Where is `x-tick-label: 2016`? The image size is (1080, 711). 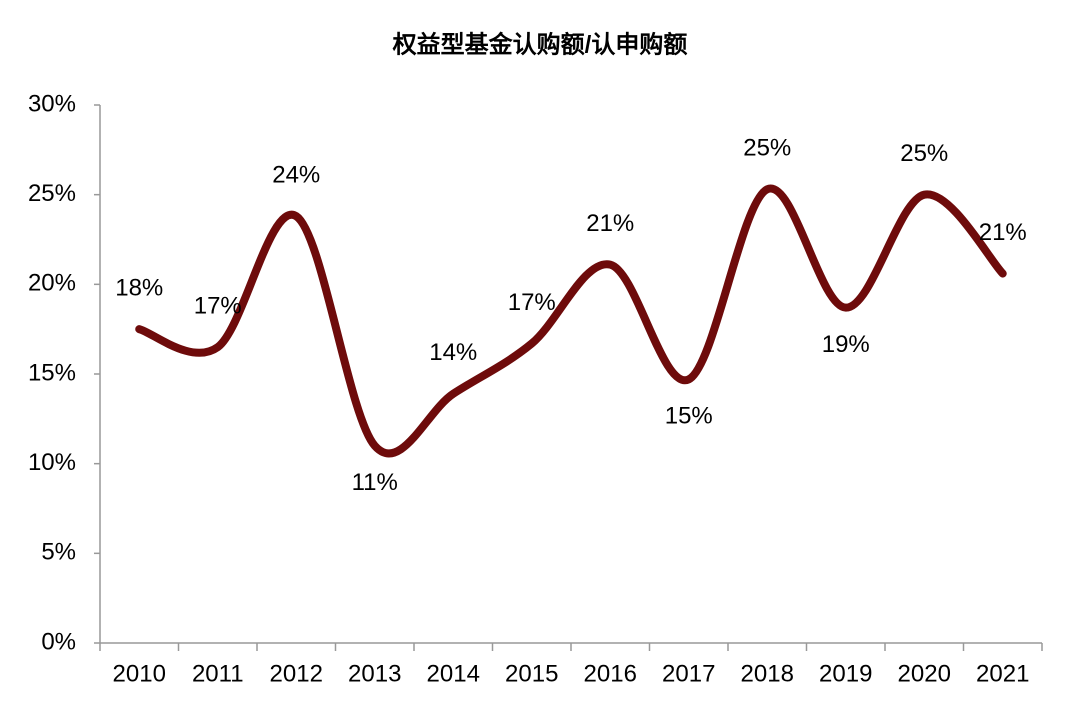 x-tick-label: 2016 is located at coordinates (610, 673).